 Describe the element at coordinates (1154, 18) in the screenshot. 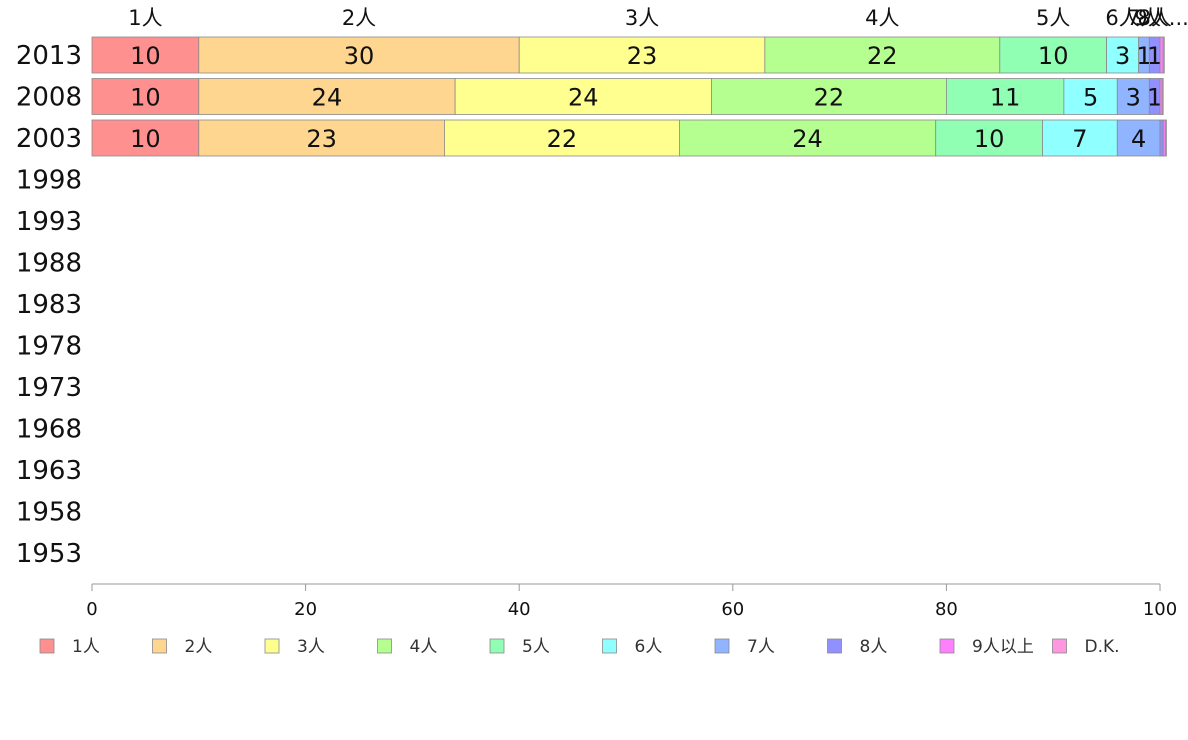

I see `top-label-7: 8人` at that location.